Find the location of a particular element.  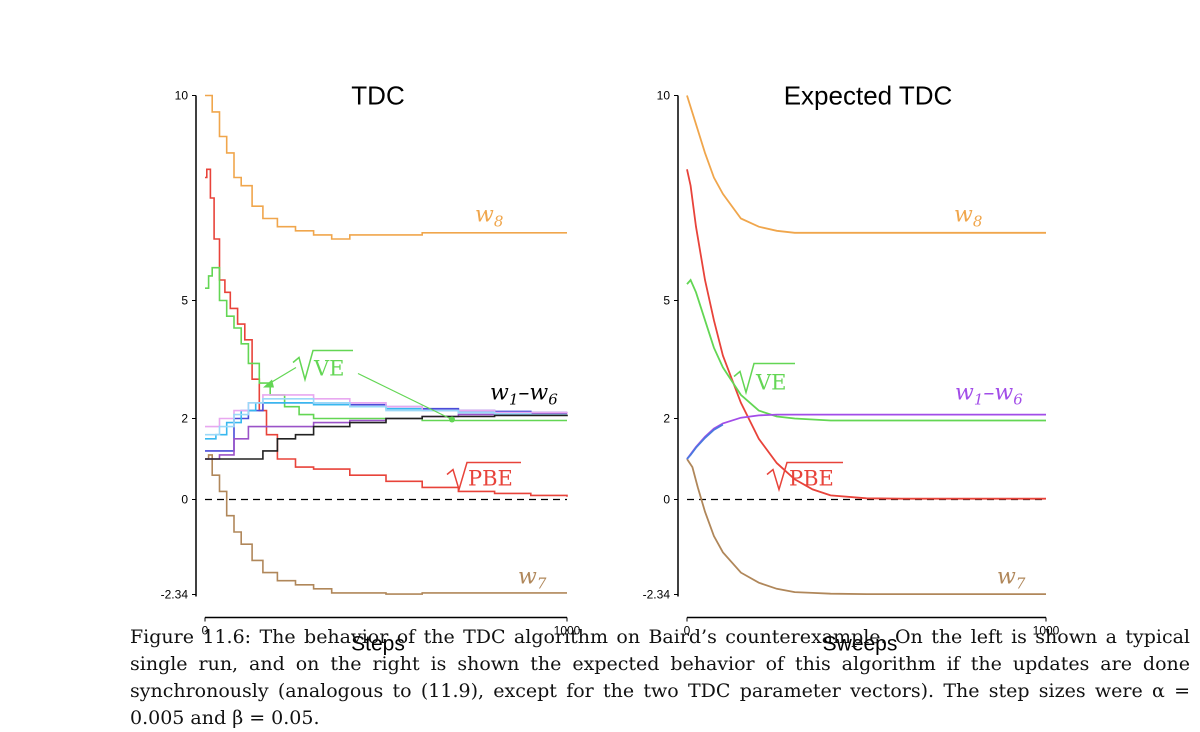

x-axis-label: Steps is located at coordinates (378, 644).